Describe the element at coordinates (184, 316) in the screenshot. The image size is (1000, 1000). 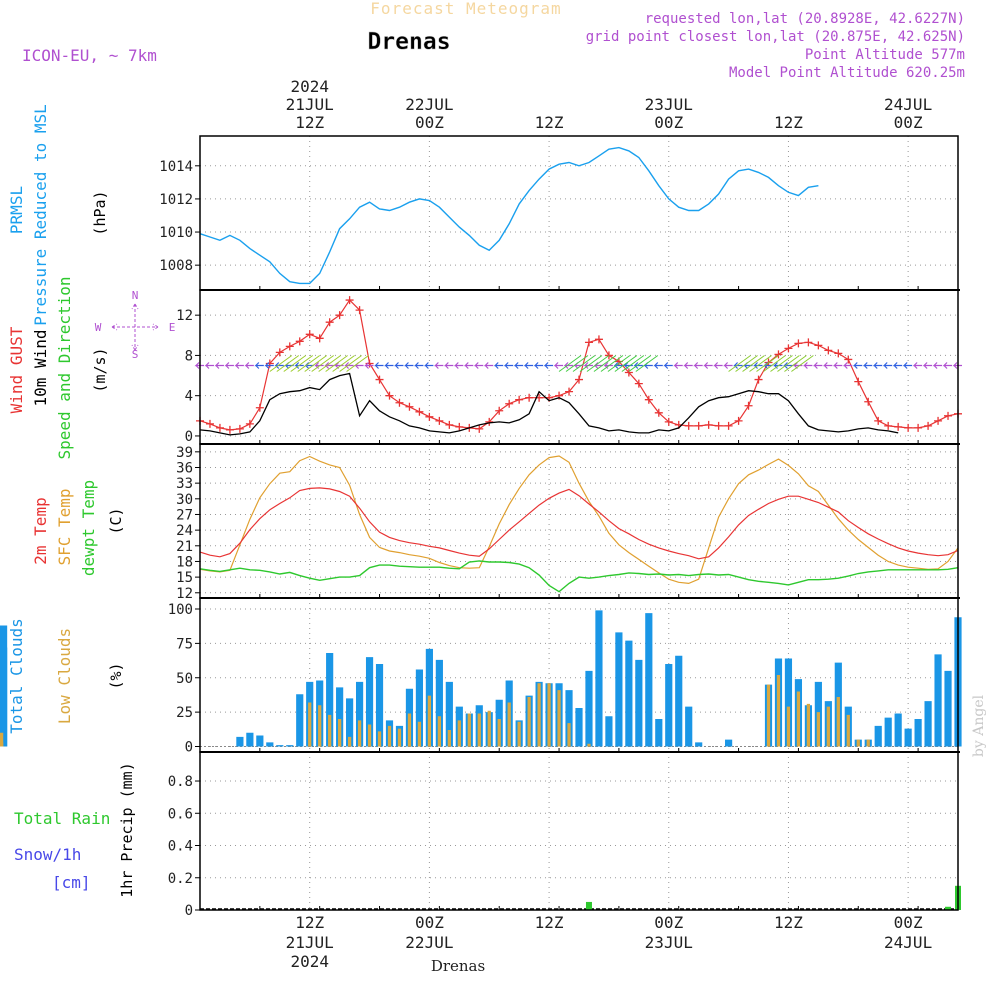
I see `y-tick-label: 12` at that location.